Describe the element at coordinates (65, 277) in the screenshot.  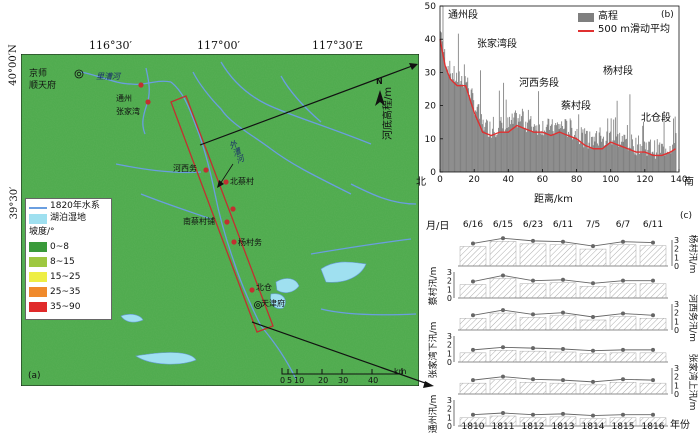
I see `slope-class-label: 15~25` at that location.